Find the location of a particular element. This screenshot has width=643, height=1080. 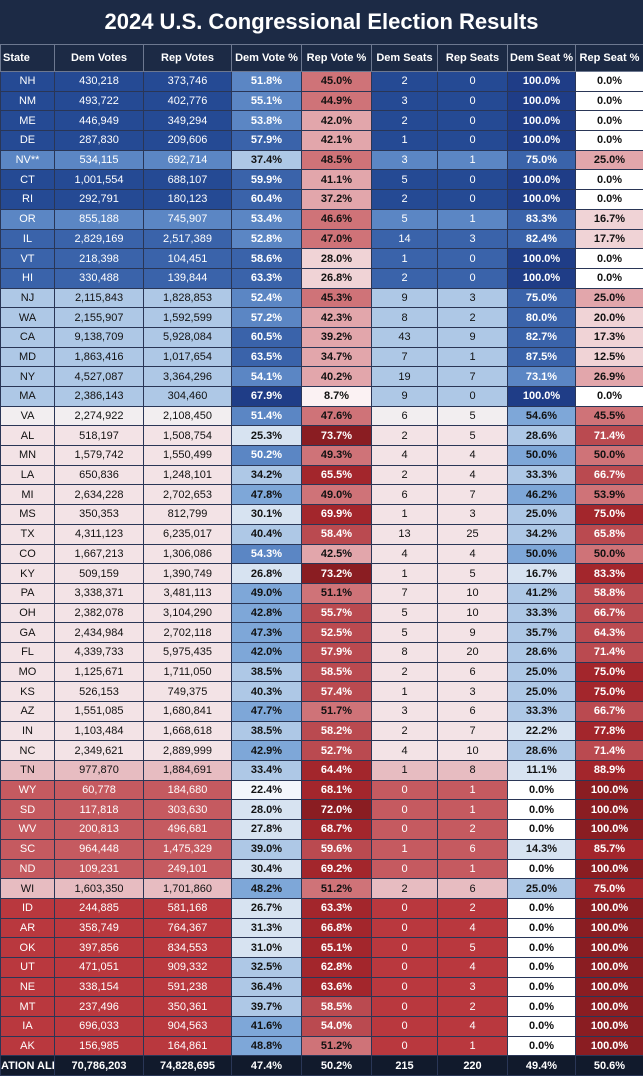

cell-state: UT is located at coordinates (27, 967).